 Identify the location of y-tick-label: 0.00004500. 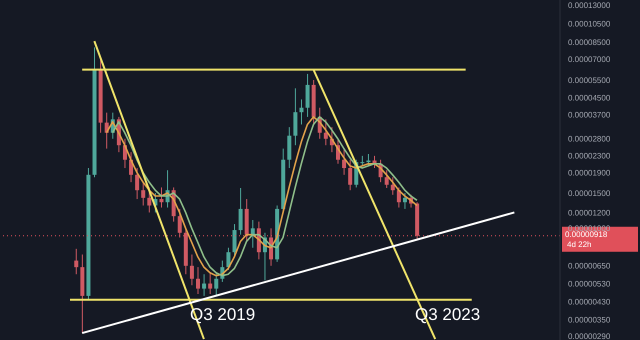
(589, 97).